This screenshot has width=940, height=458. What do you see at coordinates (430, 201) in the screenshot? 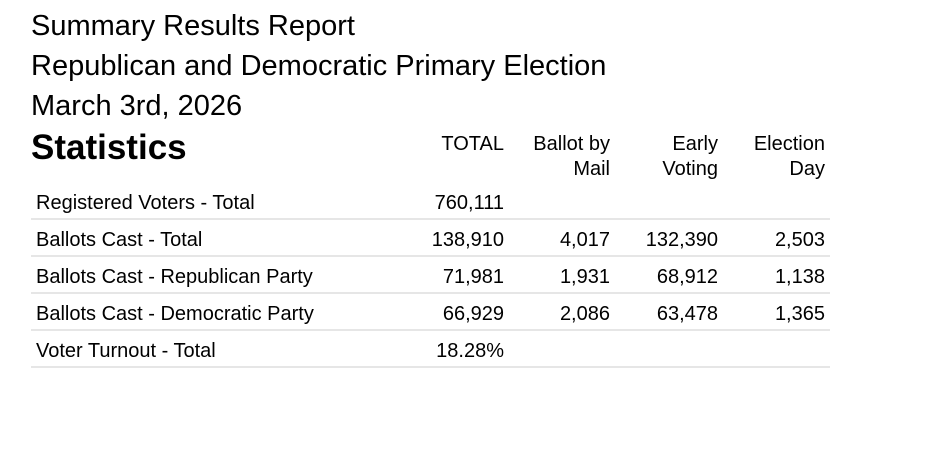
I see `table-row-registered-voters: Registered Voters - Total 760,111` at bounding box center [430, 201].